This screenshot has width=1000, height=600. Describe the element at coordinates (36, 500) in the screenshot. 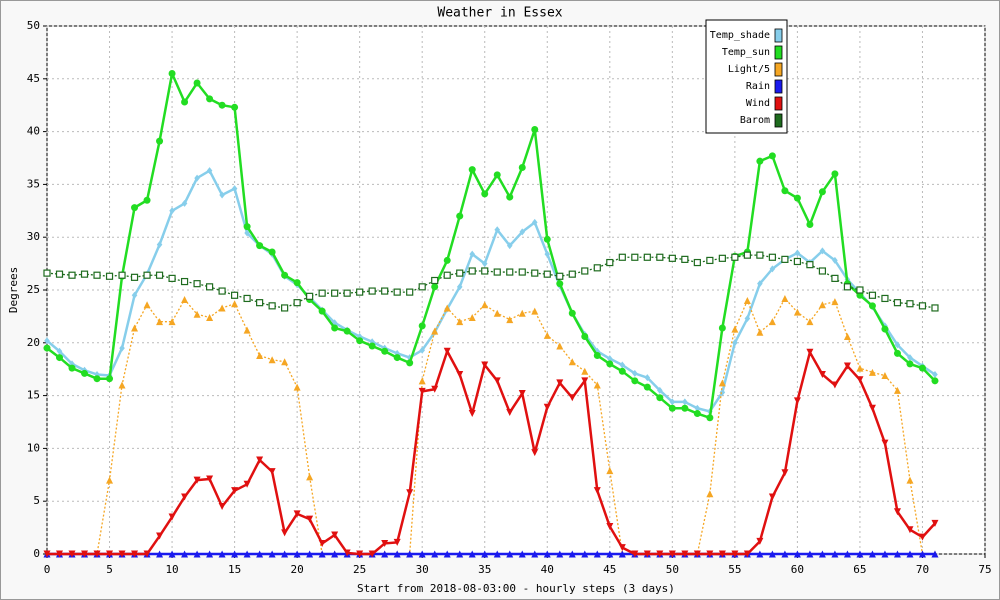

I see `y-tick-label: 5` at that location.